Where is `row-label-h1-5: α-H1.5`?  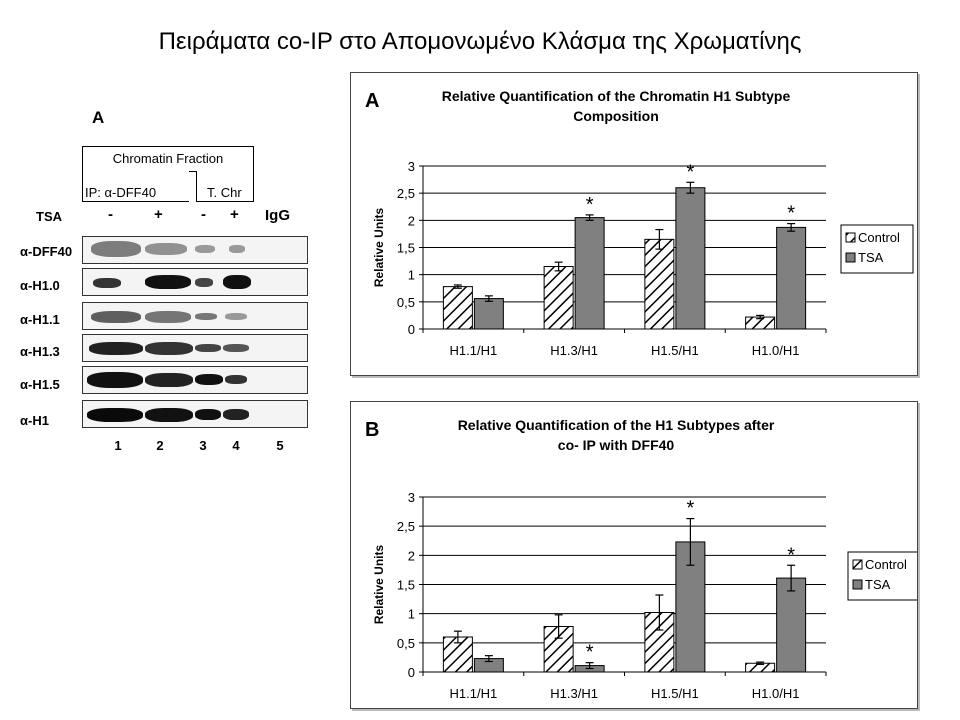
row-label-h1-5: α-H1.5 is located at coordinates (40, 384).